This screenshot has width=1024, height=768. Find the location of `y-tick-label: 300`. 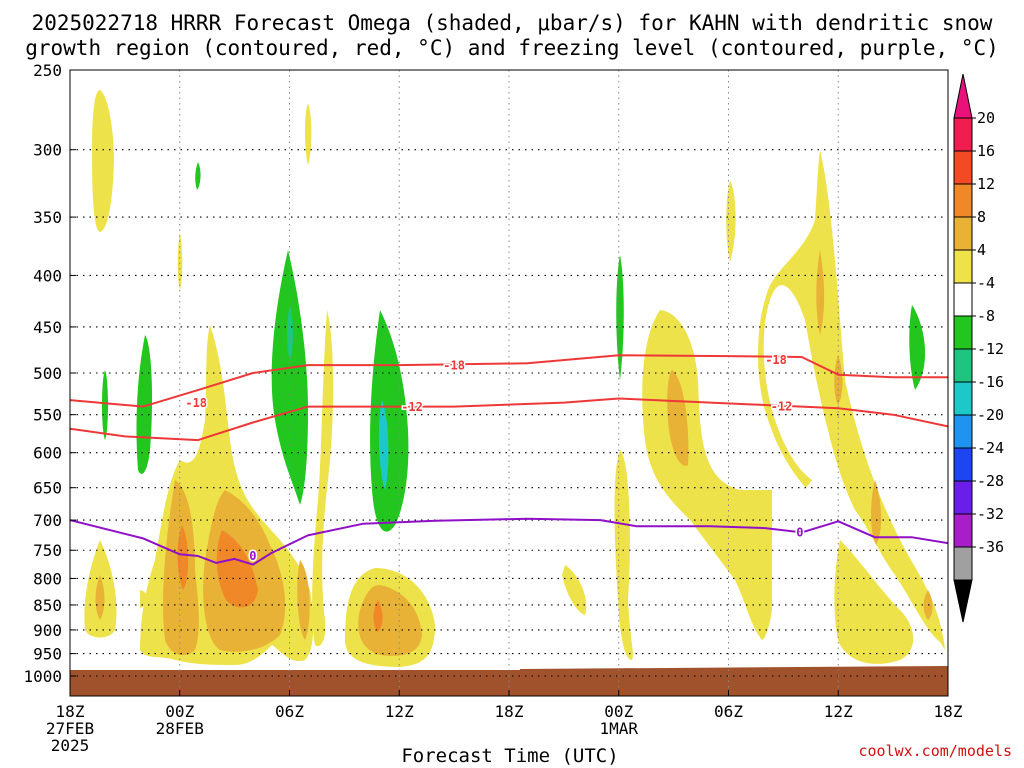

y-tick-label: 300 is located at coordinates (47, 150).